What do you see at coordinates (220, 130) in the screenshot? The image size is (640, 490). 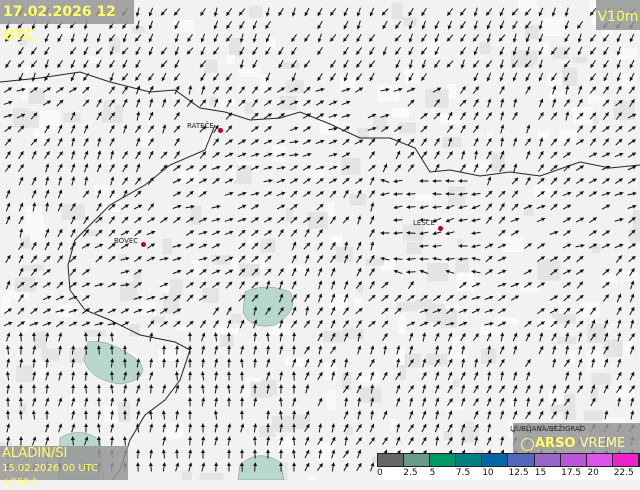 I see `station-marker-ratece` at bounding box center [220, 130].